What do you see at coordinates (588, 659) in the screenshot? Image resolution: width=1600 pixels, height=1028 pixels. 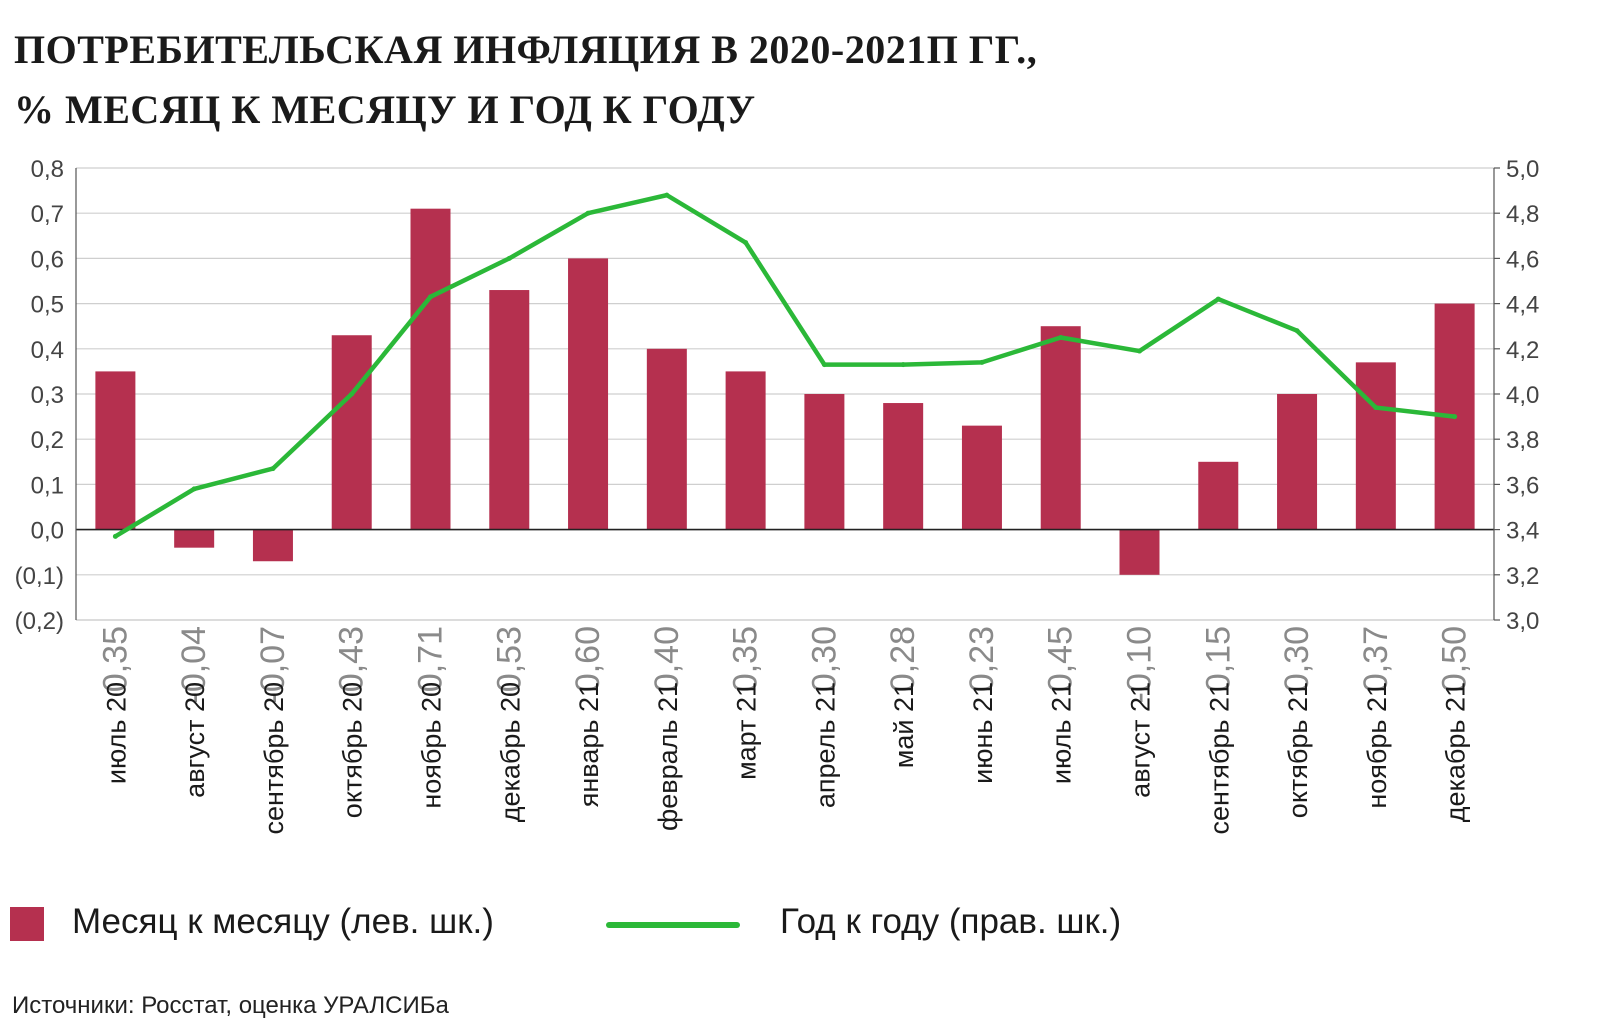 I see `value-label: 0,60` at bounding box center [588, 659].